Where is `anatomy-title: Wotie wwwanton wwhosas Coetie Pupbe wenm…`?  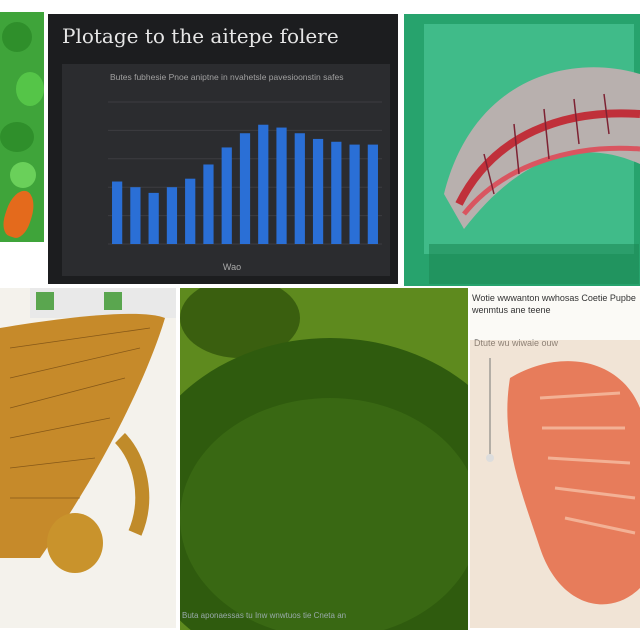
anatomy-title: Wotie wwwanton wwhosas Coetie Pupbe wenm… is located at coordinates (554, 304).